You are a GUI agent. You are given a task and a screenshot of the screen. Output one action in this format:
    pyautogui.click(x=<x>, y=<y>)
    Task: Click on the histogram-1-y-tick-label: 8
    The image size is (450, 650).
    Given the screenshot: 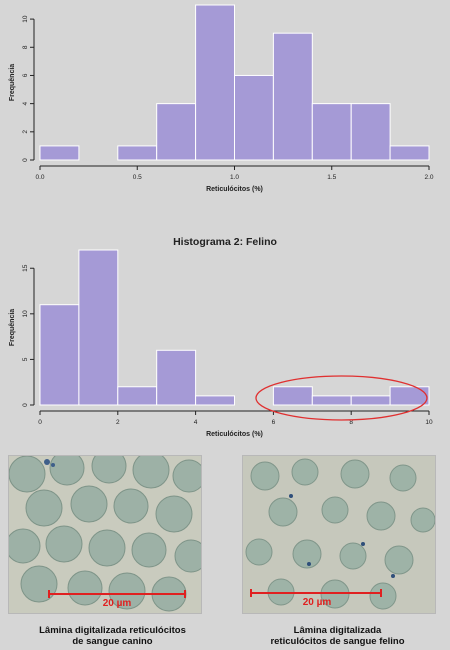 What is the action you would take?
    pyautogui.click(x=25, y=47)
    